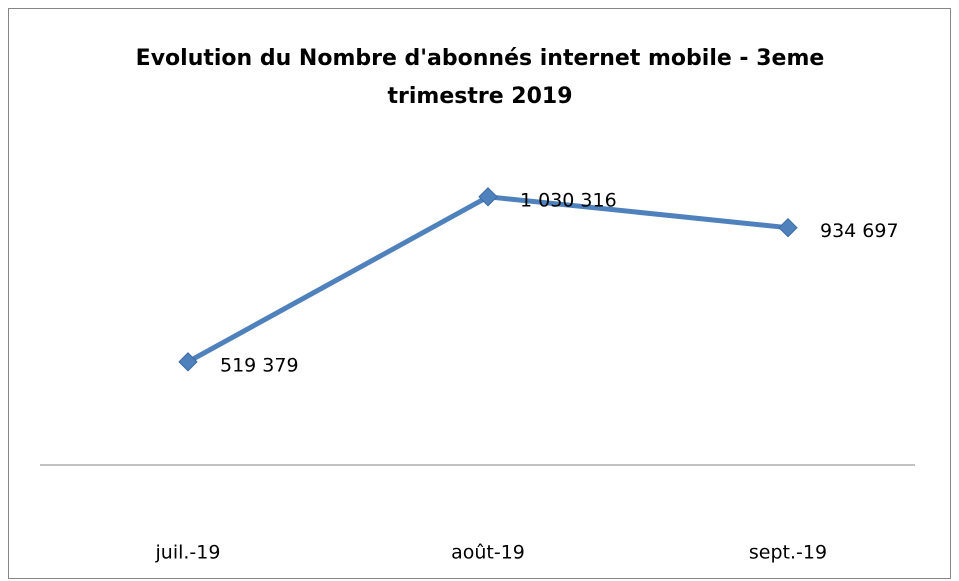  What do you see at coordinates (568, 200) in the screenshot?
I see `data-label: 1 030 316` at bounding box center [568, 200].